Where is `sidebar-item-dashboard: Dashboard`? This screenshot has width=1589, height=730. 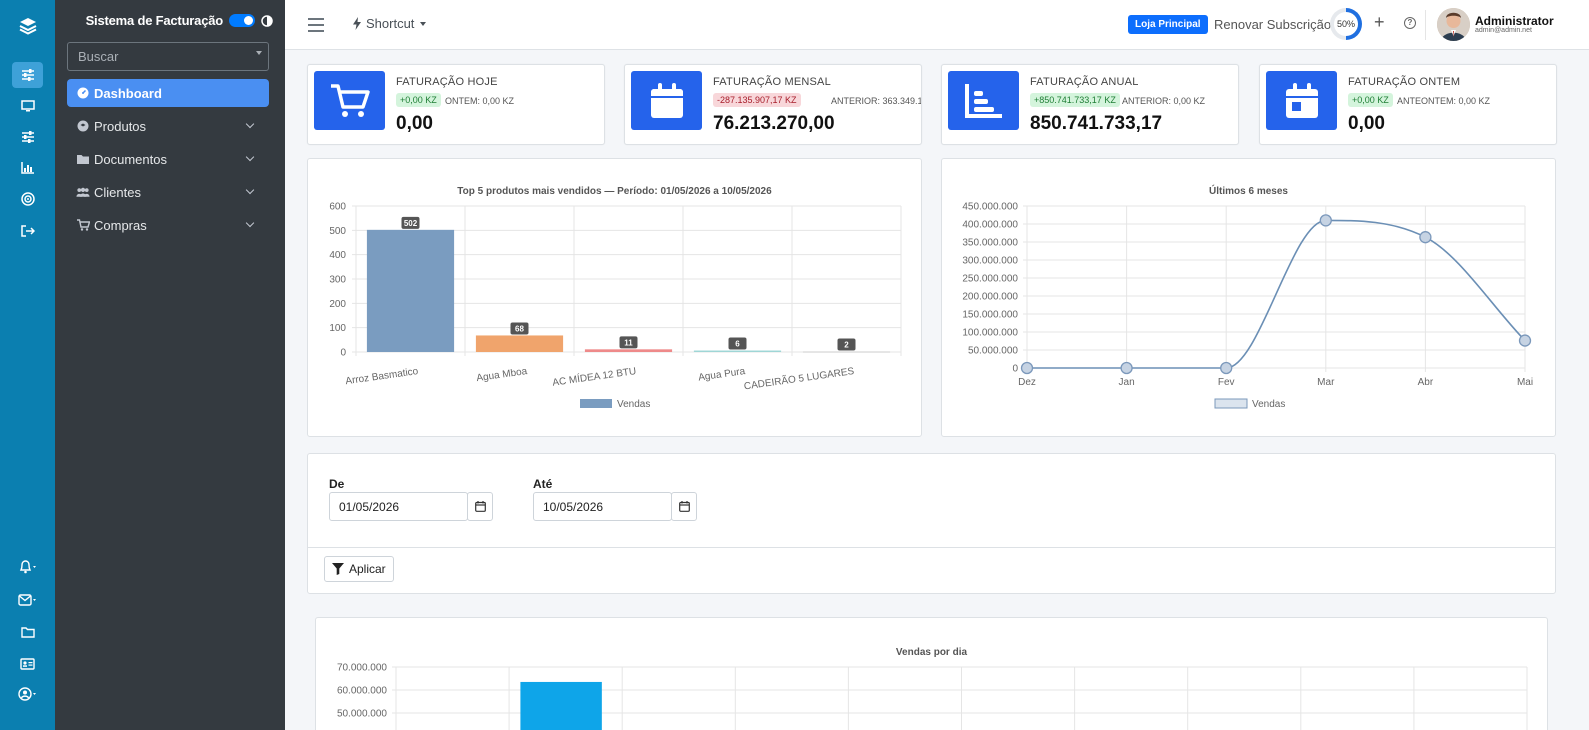
sidebar-item-dashboard: Dashboard is located at coordinates (168, 93).